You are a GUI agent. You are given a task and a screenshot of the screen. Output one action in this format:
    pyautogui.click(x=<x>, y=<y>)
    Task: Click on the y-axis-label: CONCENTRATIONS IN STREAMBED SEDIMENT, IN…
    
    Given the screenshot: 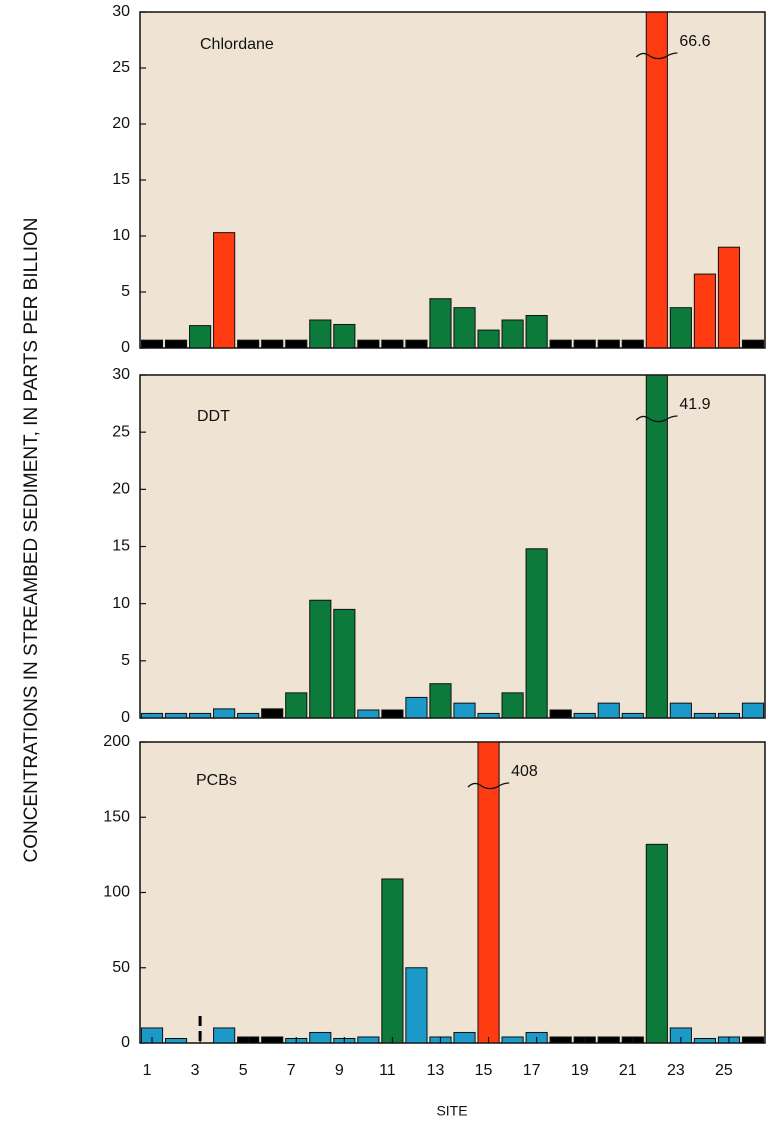 What is the action you would take?
    pyautogui.click(x=31, y=539)
    